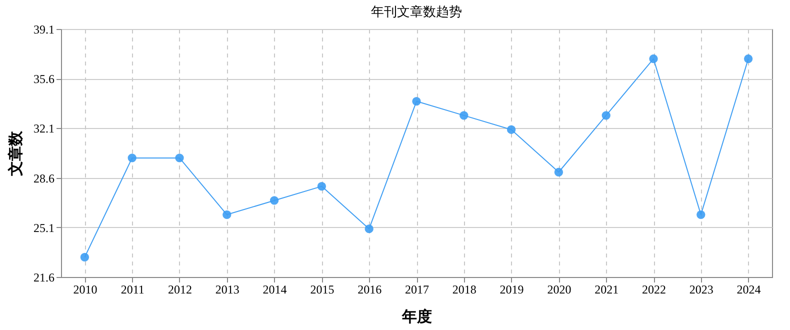 This screenshot has width=790, height=330. Describe the element at coordinates (416, 317) in the screenshot. I see `x-axis-title: 年度` at that location.